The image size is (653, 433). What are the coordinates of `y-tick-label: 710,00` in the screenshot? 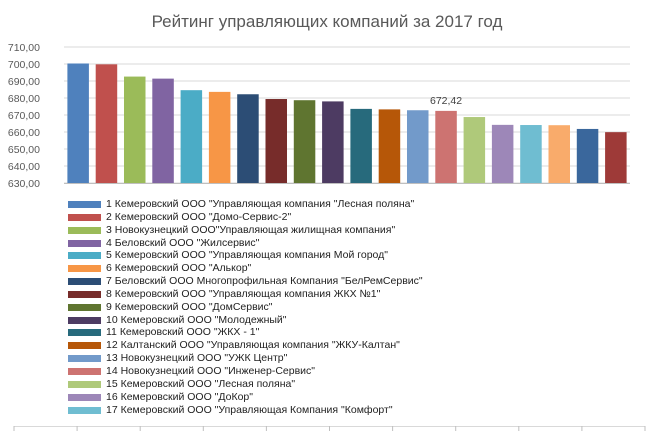 It's located at (24, 48).